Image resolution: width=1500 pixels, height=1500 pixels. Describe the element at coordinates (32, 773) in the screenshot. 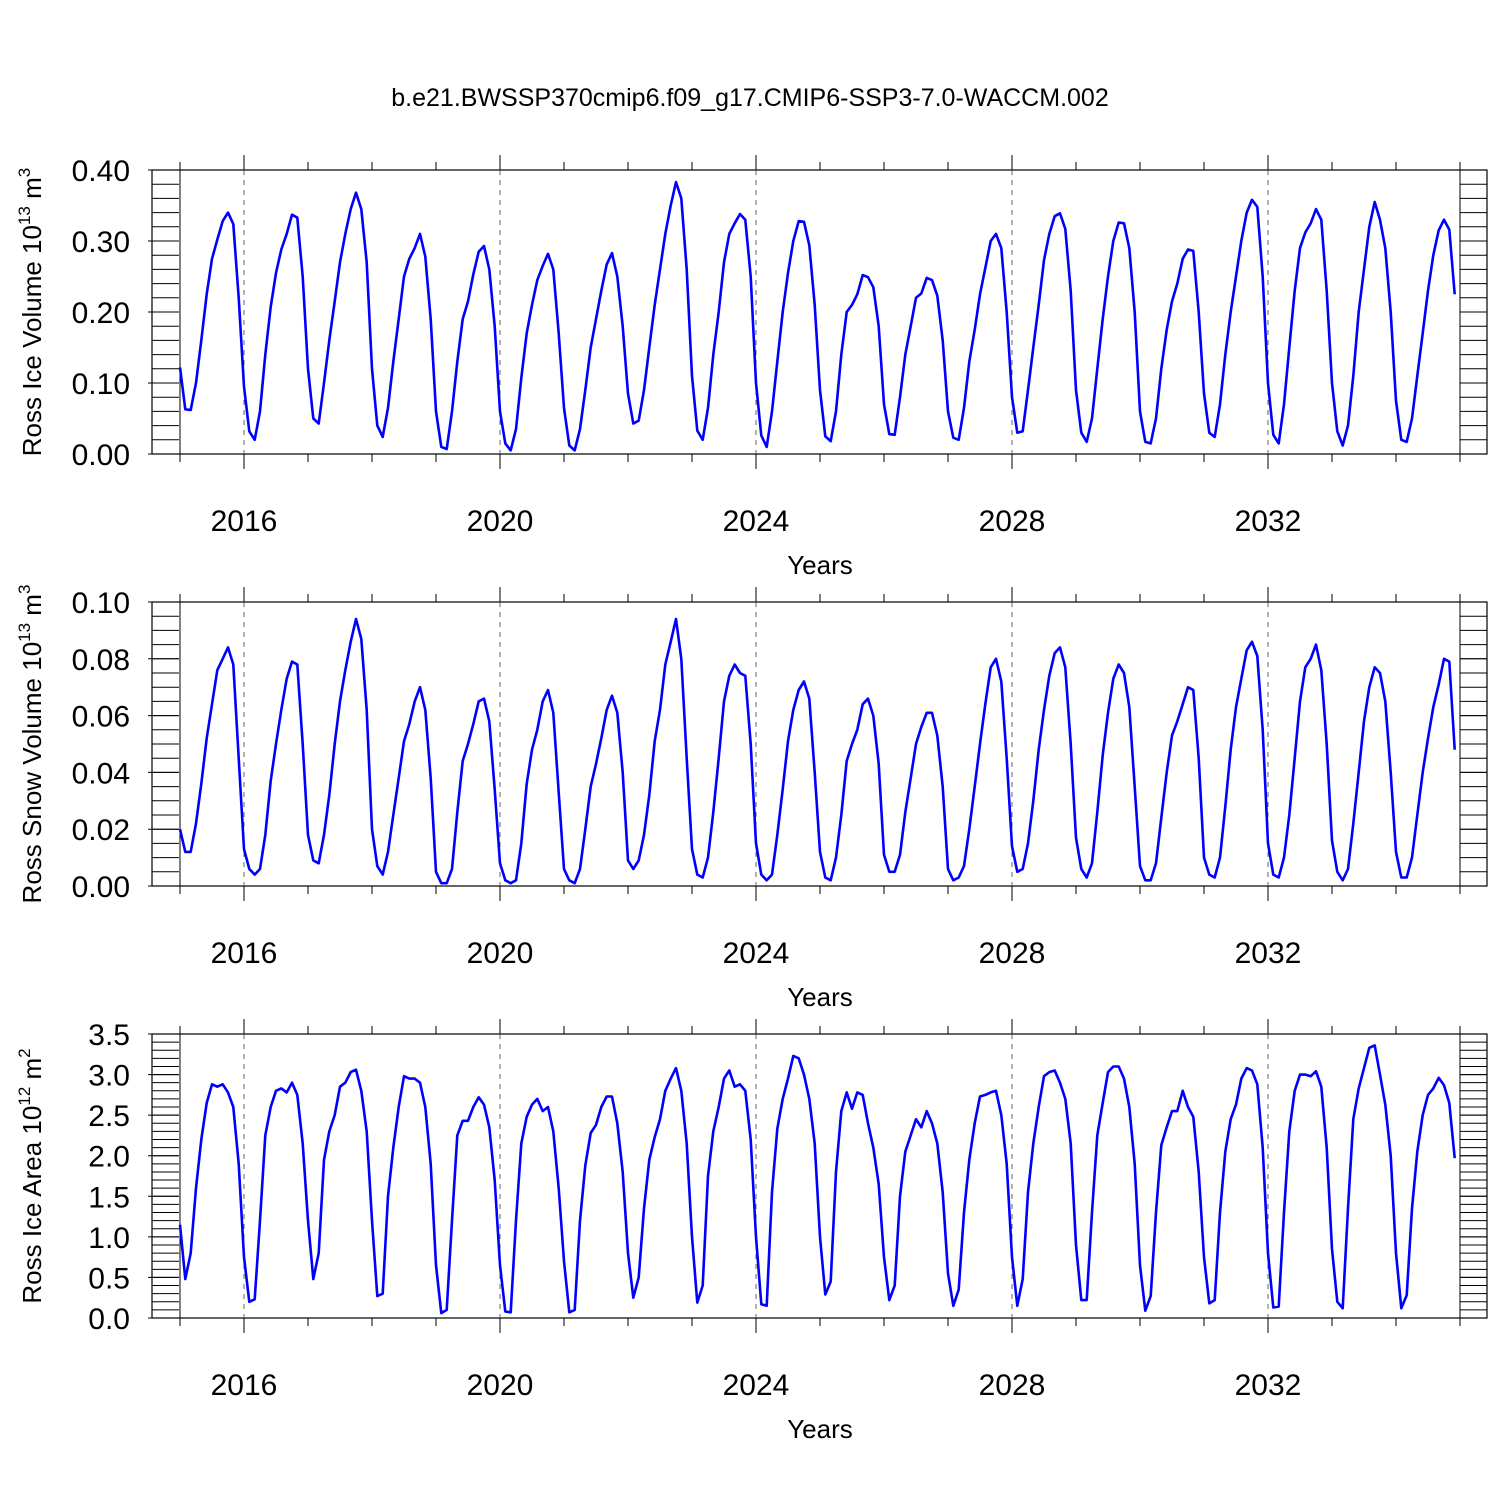

I see `y-axis-label-part: Ross Snow Volume 10` at that location.